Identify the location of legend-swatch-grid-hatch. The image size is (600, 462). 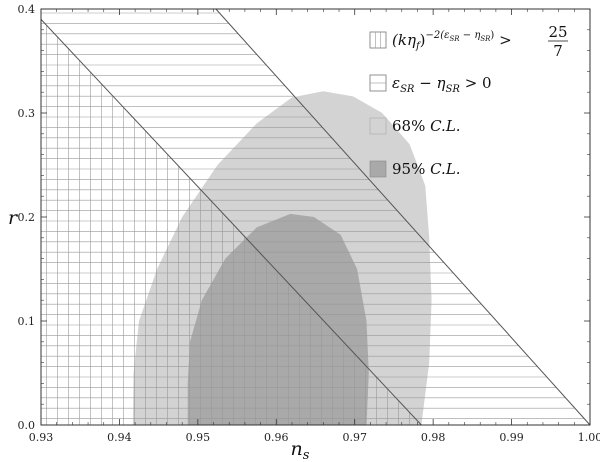
(378, 40).